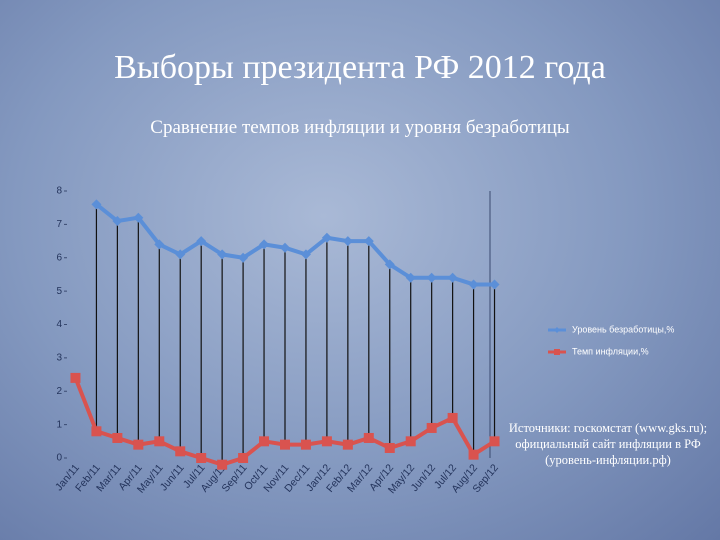 This screenshot has width=720, height=540. Describe the element at coordinates (59, 291) in the screenshot. I see `y-tick-label: 5` at that location.